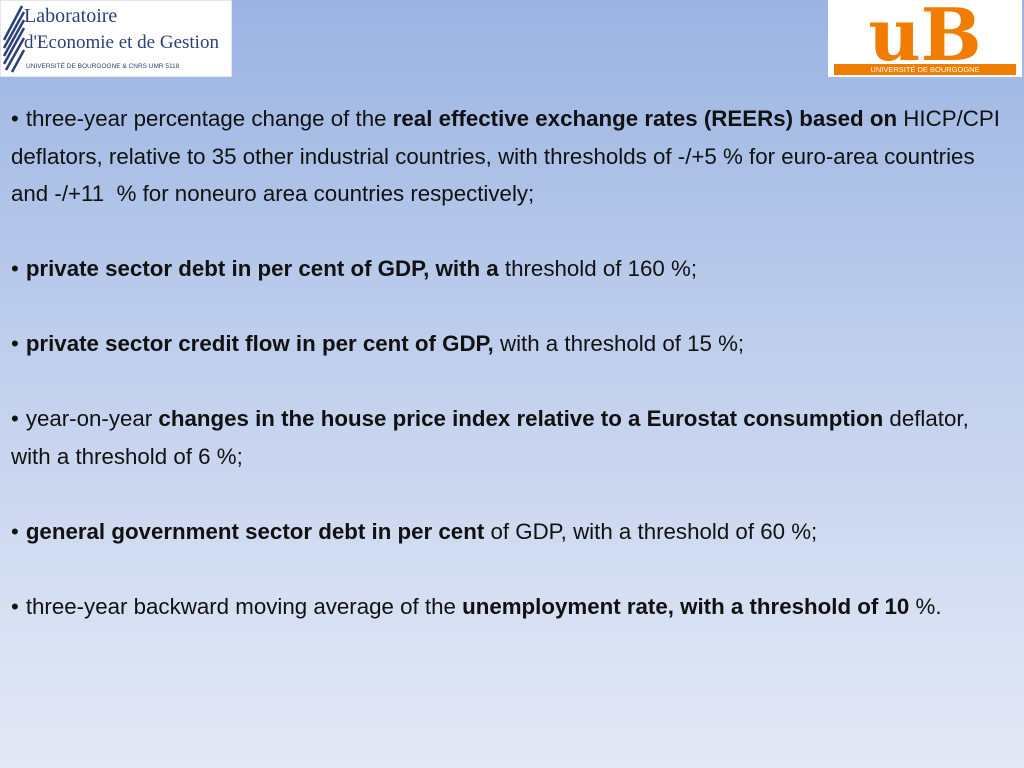 This screenshot has width=1024, height=768. What do you see at coordinates (493, 437) in the screenshot?
I see `bullet-text: deflator, with a threshold of 6 %;` at bounding box center [493, 437].